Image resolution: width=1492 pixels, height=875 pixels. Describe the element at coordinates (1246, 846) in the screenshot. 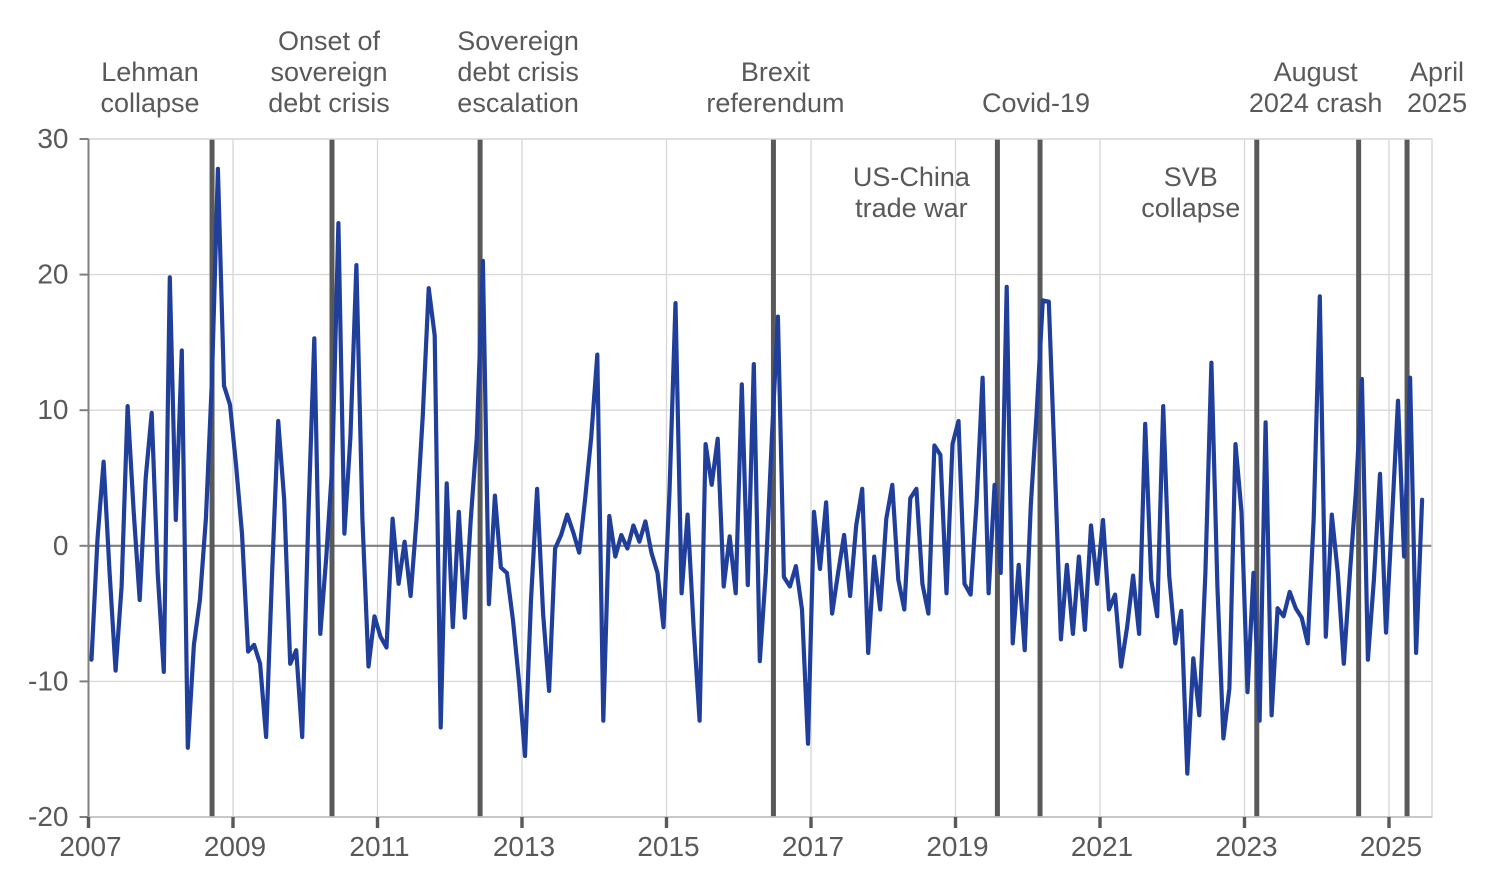

I see `x-tick-label-2023: 2023` at that location.